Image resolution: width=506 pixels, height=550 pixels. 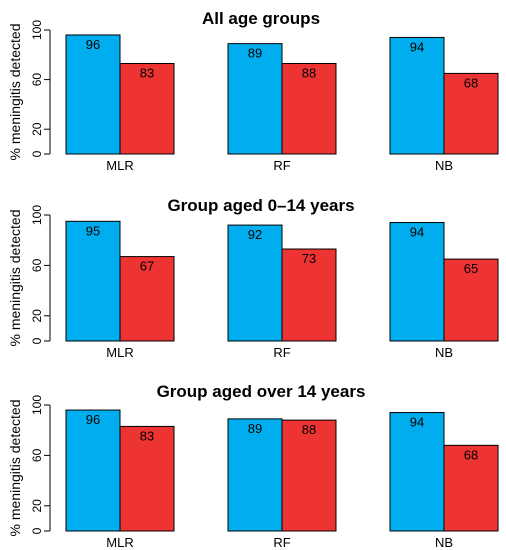 I want to click on chart-title: Group aged over 14 years, so click(x=261, y=391).